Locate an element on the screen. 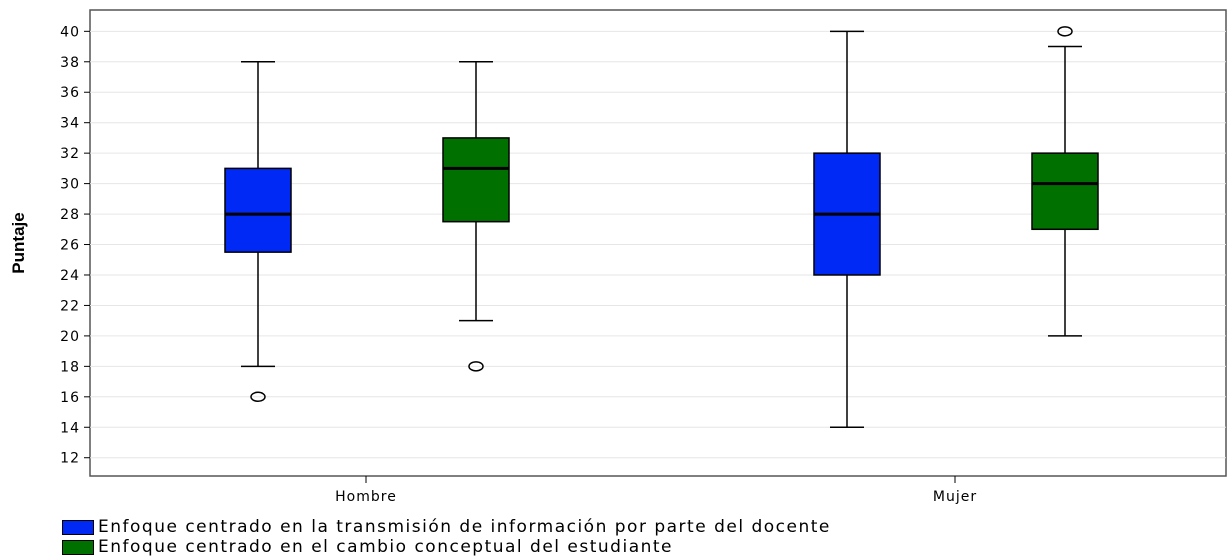  y-tick-label: 16 is located at coordinates (70, 398).